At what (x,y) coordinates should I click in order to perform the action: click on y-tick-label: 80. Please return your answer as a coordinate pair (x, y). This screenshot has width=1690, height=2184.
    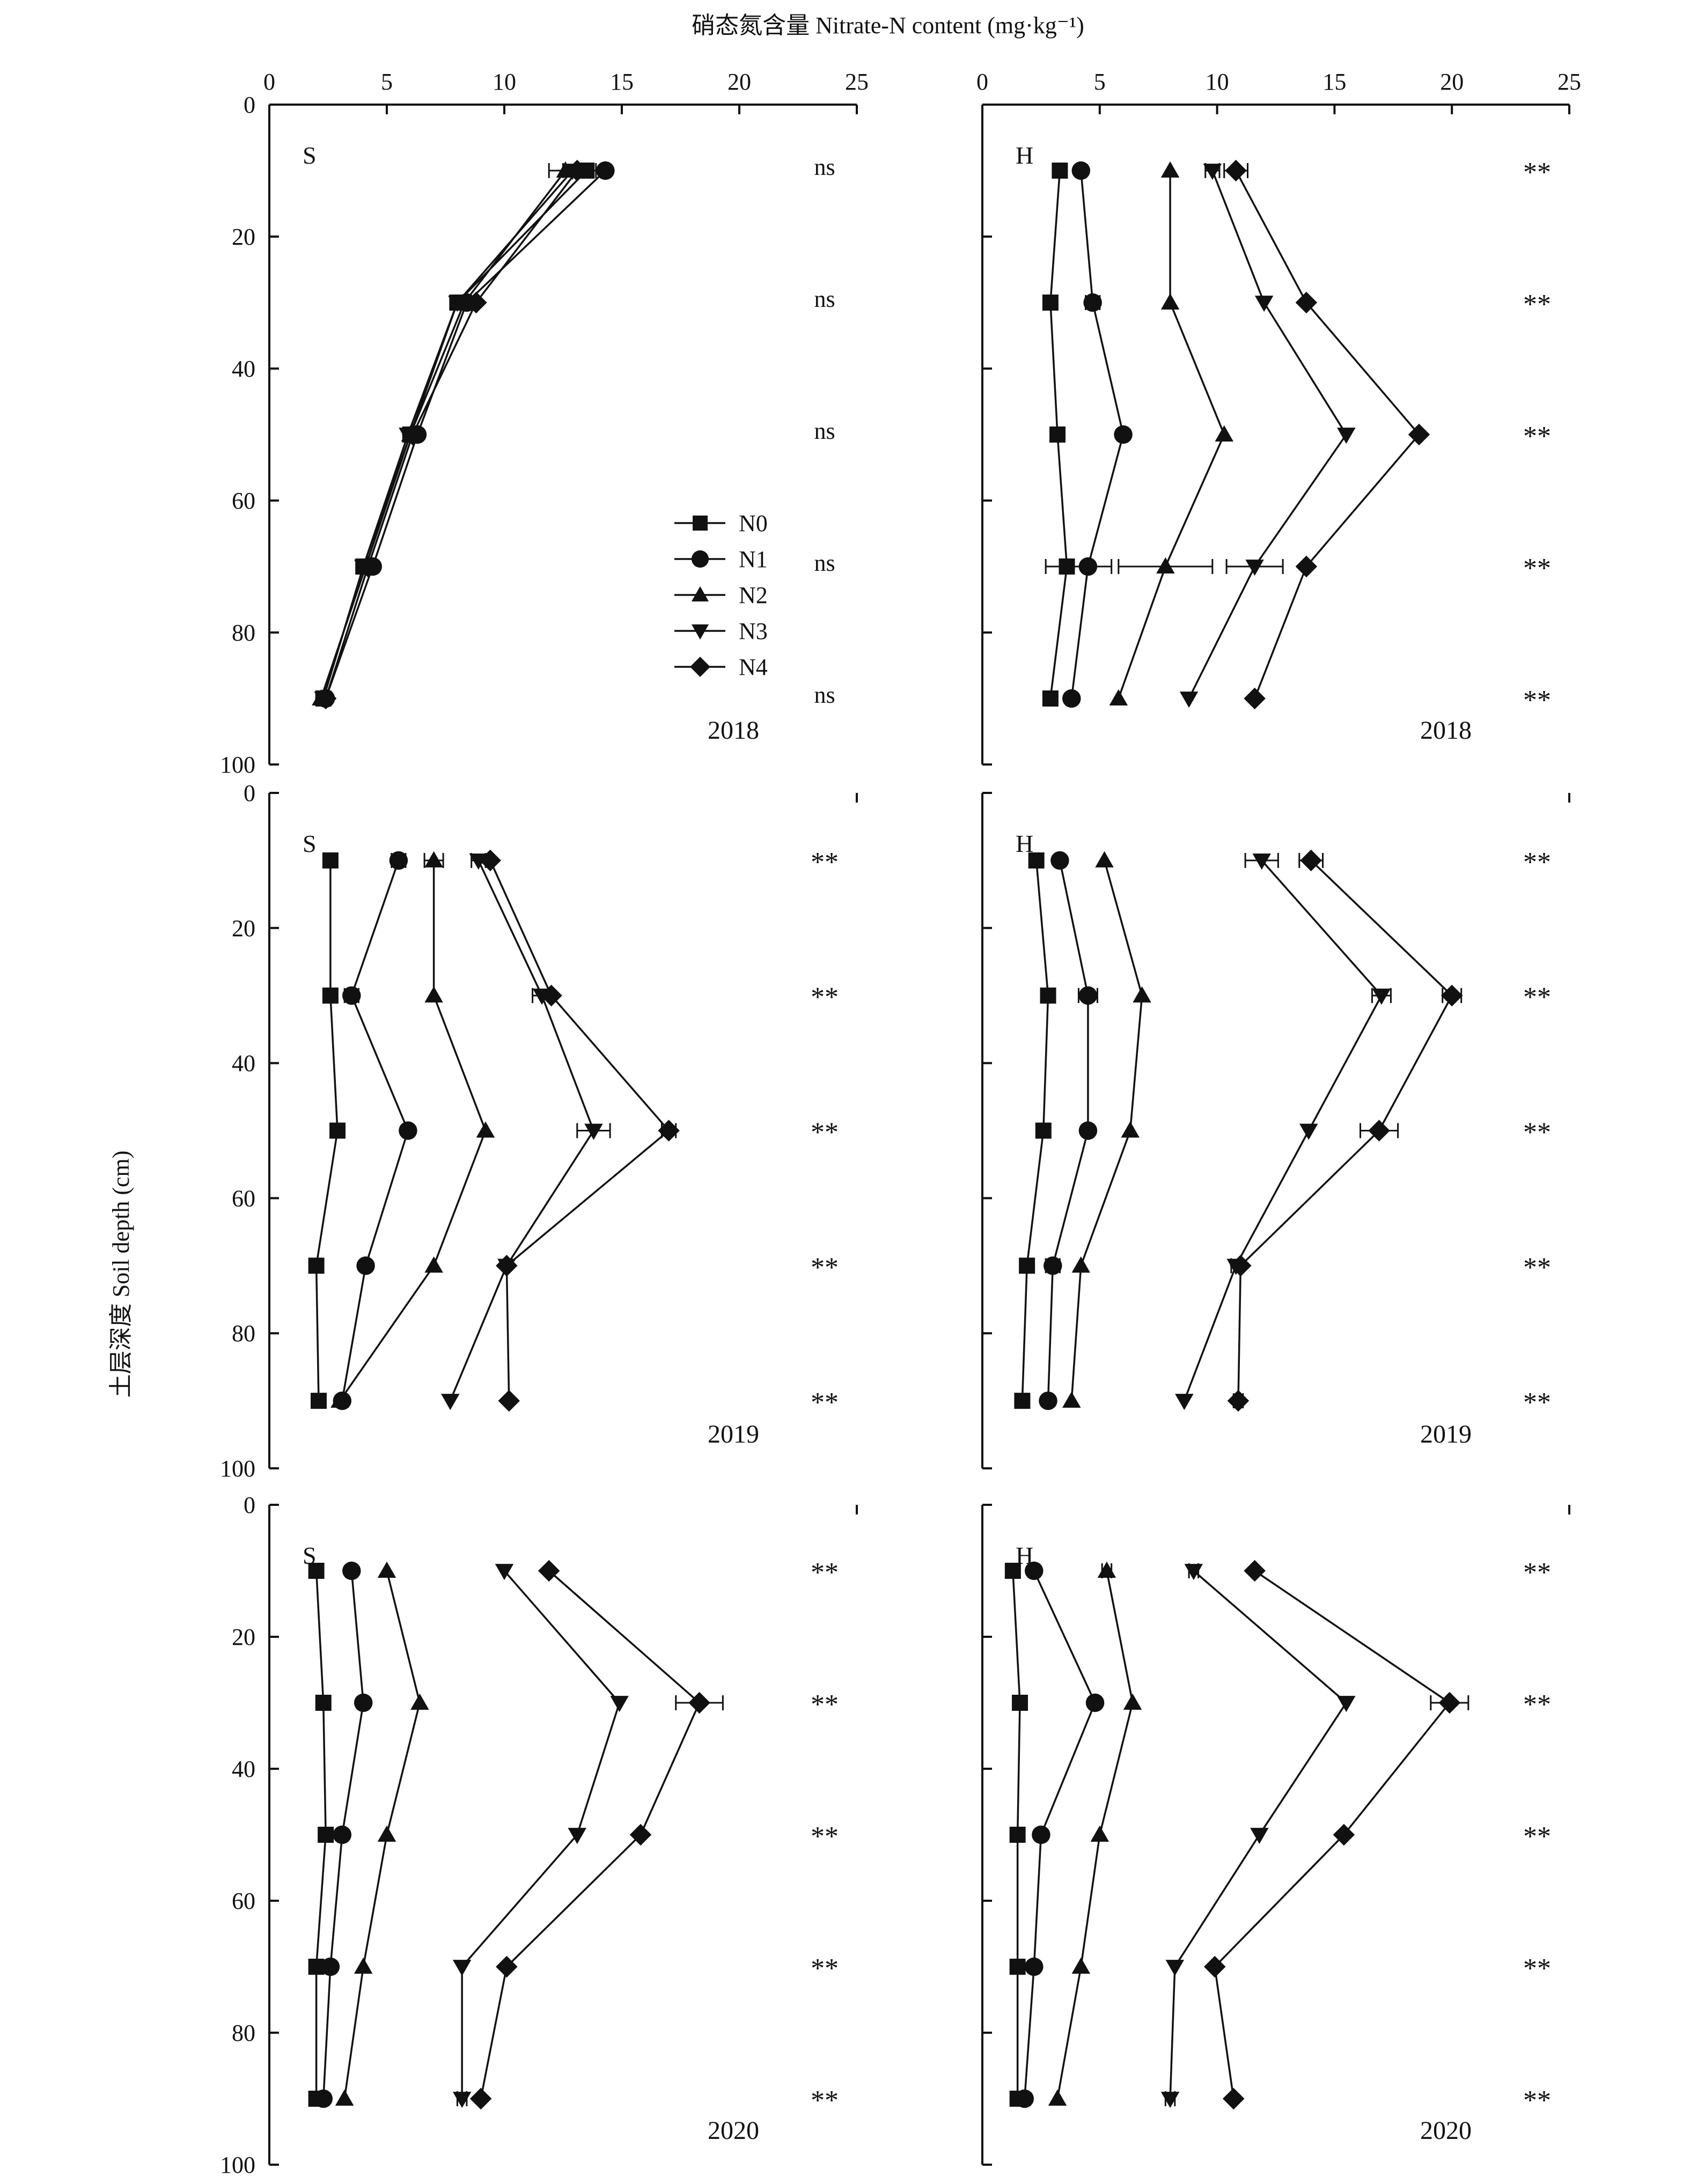
    Looking at the image, I should click on (243, 2033).